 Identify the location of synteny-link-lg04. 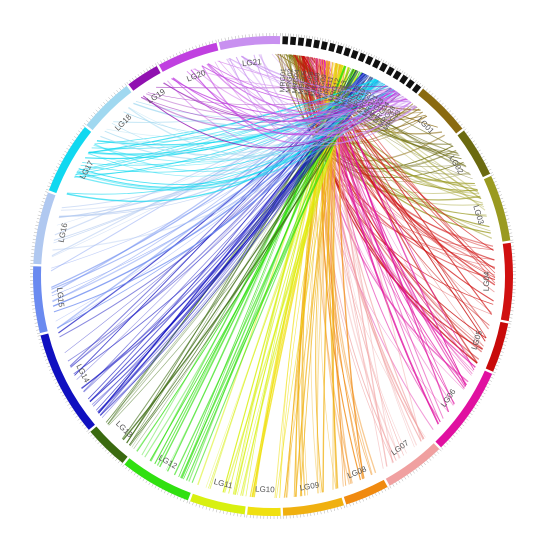
(394, 157).